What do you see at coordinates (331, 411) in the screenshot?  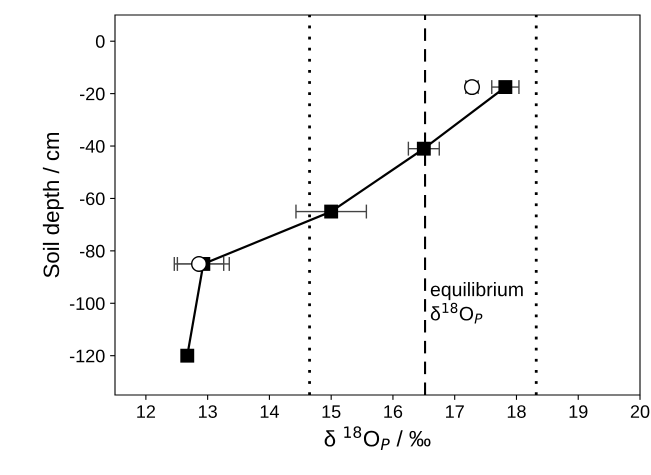 I see `x-tick-label: 15` at bounding box center [331, 411].